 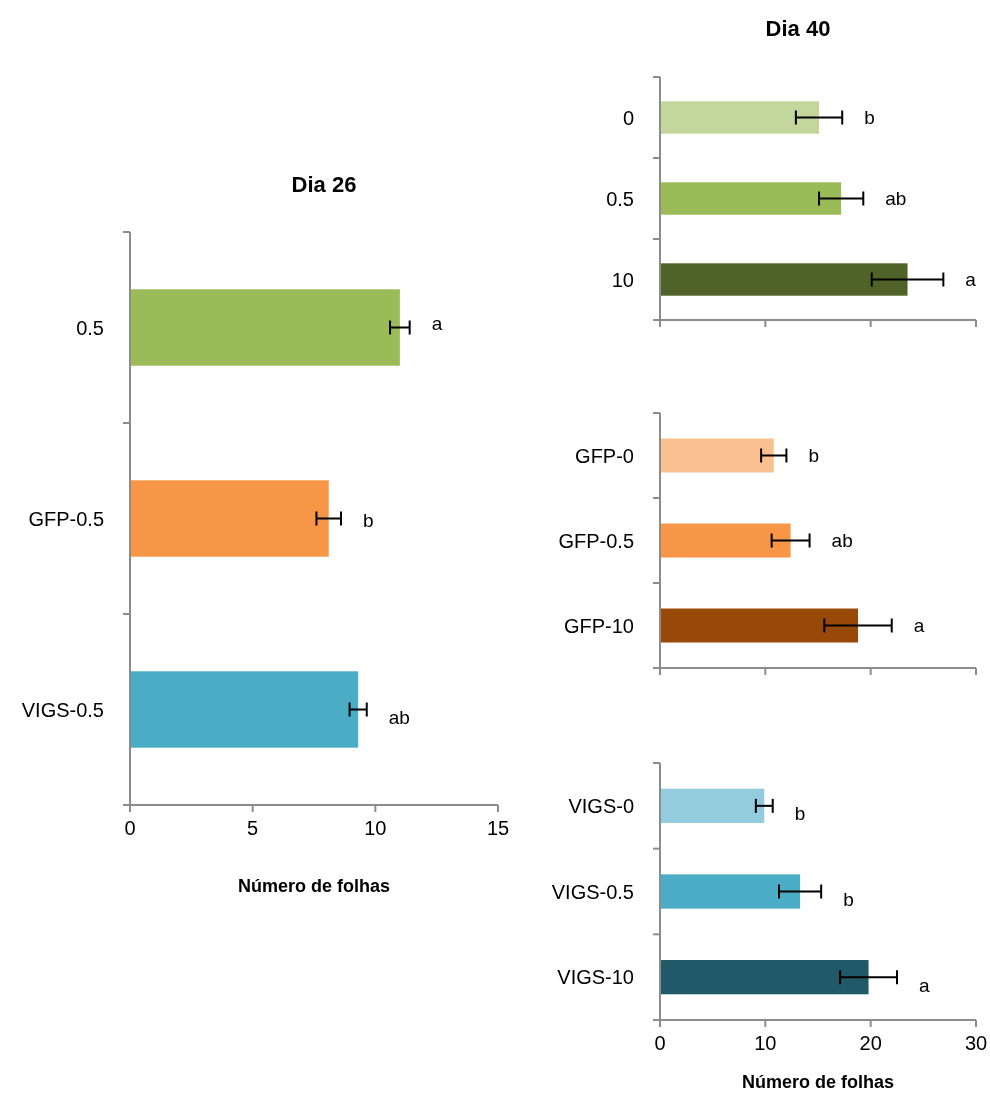 I want to click on y-tick-label: VIGS-0, so click(x=601, y=805).